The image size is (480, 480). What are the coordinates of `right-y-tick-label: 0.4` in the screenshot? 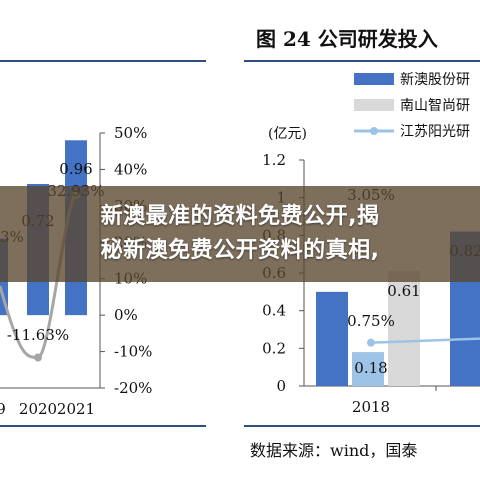 It's located at (274, 311).